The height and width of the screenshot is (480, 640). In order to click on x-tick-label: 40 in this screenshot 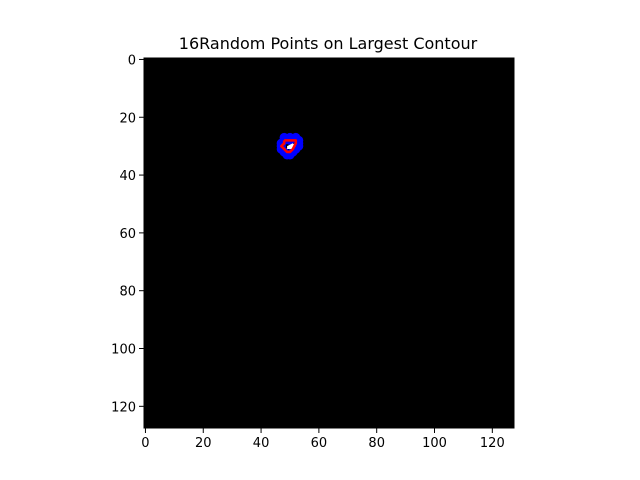, I will do `click(261, 443)`.